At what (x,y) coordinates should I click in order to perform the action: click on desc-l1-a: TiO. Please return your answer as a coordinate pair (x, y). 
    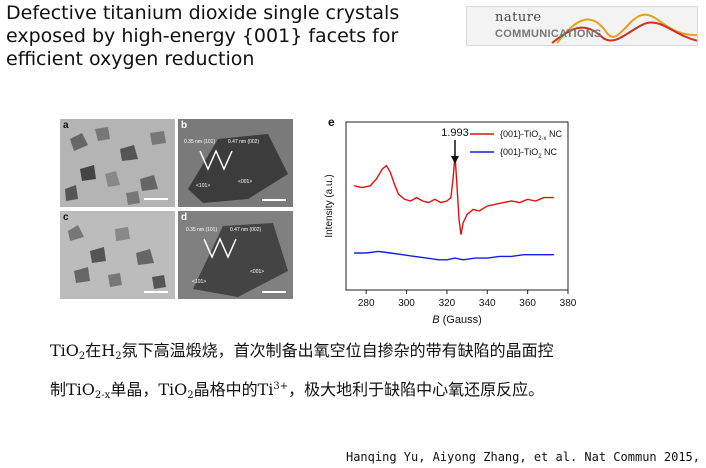
    Looking at the image, I should click on (64, 350).